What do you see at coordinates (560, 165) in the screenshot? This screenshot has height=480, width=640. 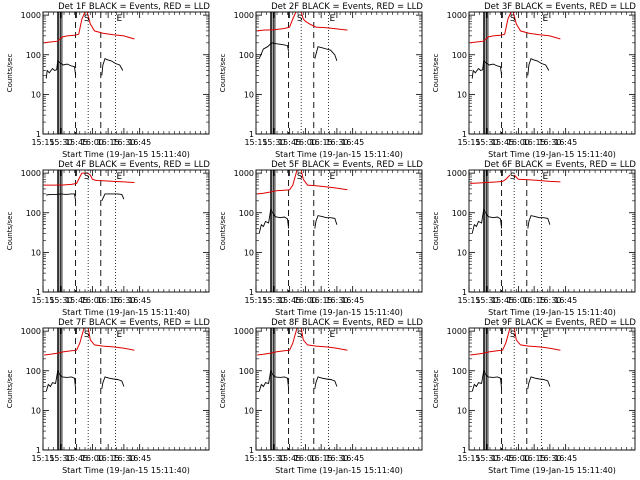 I see `chart-title: Det 6F BLACK = Events, RED = LLD` at bounding box center [560, 165].